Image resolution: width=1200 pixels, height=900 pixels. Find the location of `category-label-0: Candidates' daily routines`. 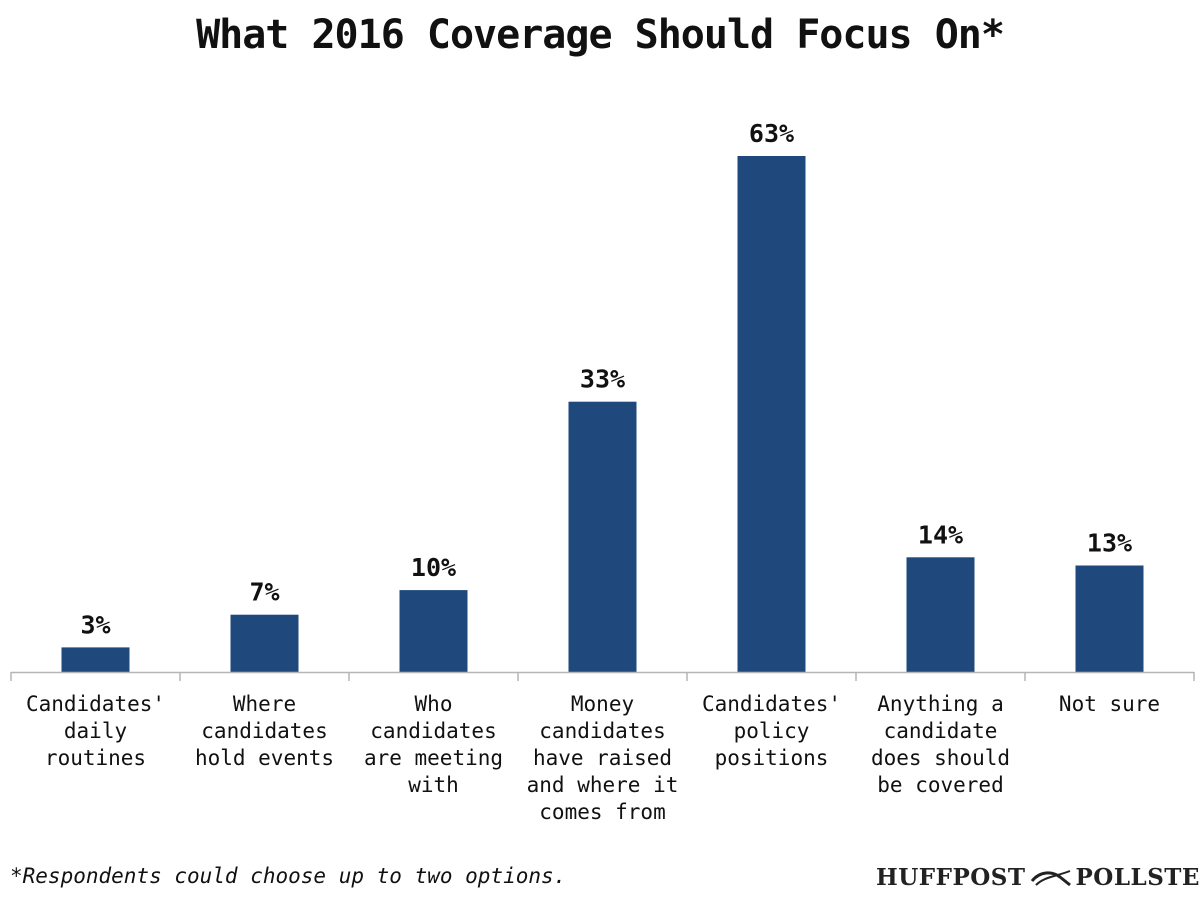

category-label-0: Candidates' daily routines is located at coordinates (95, 731).